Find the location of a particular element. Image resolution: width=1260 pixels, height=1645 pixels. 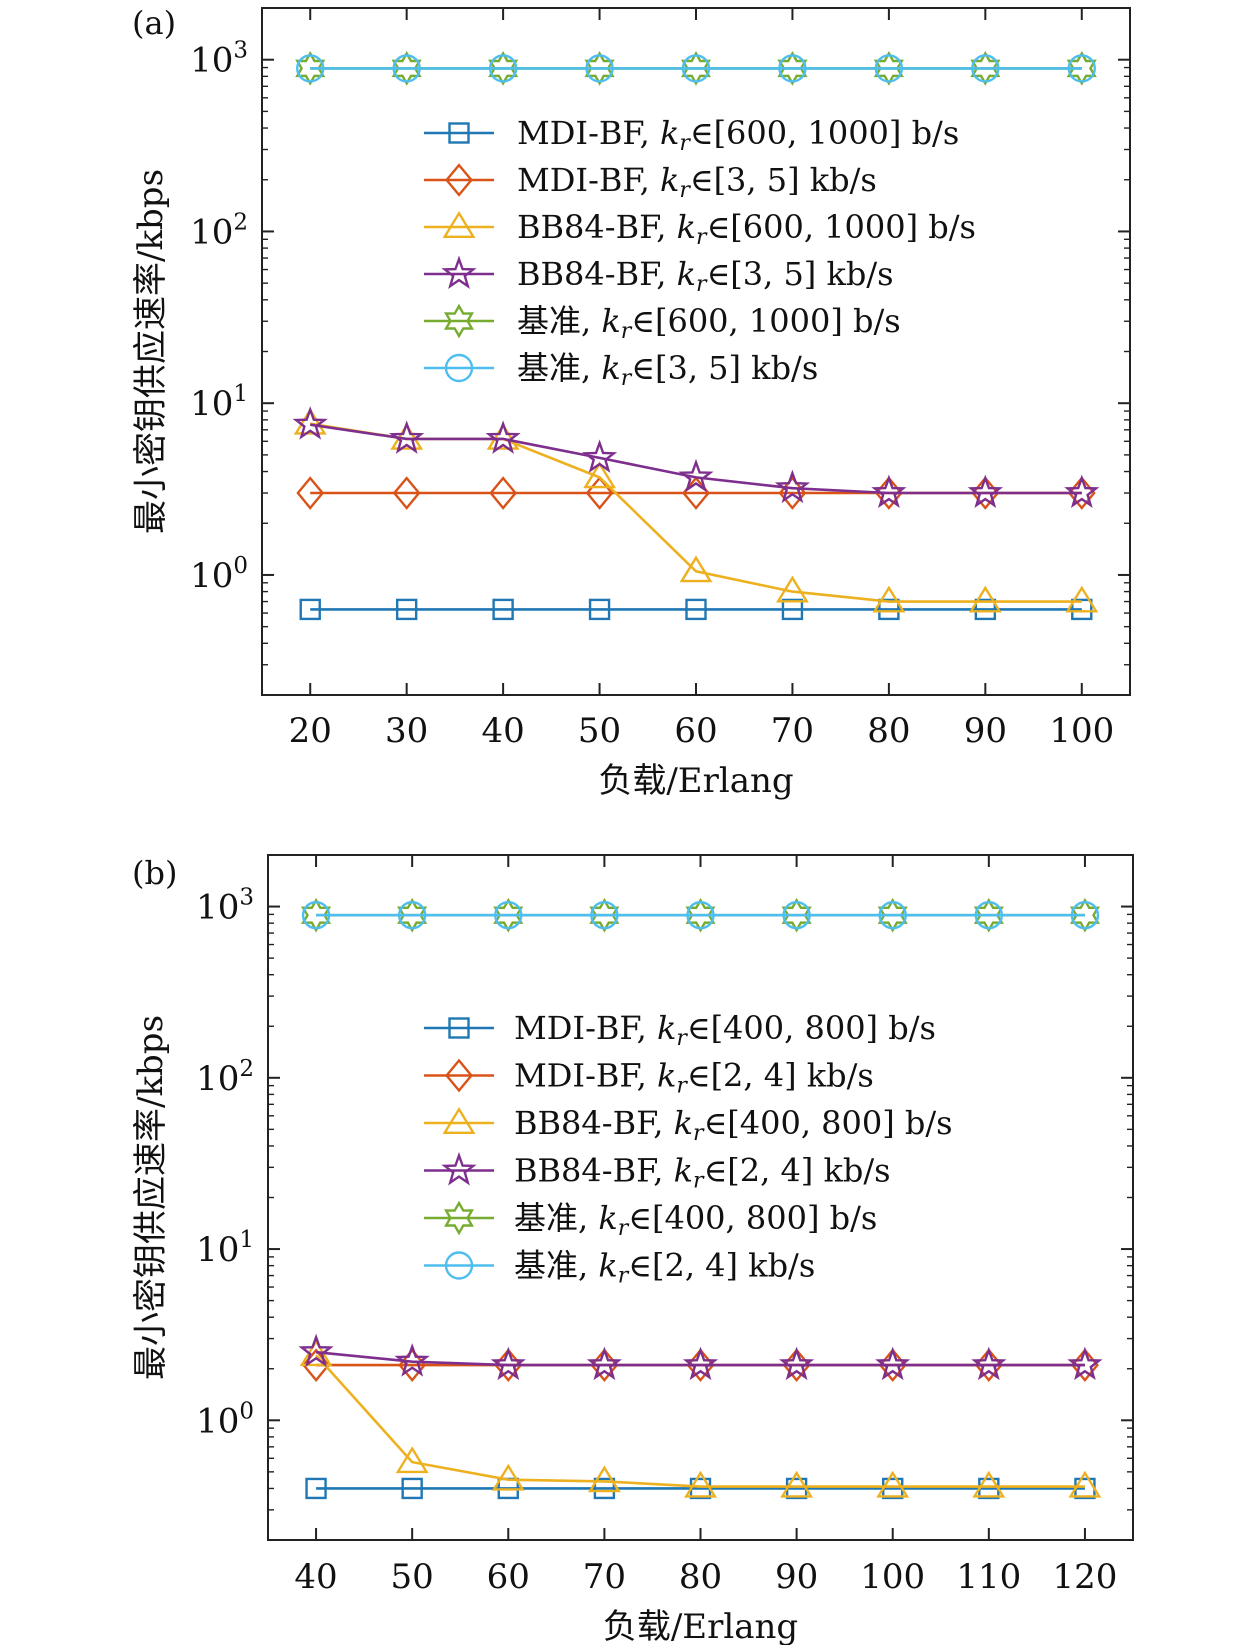

legend-label: 基准, kr∈[3, 5] kb/s is located at coordinates (667, 370).